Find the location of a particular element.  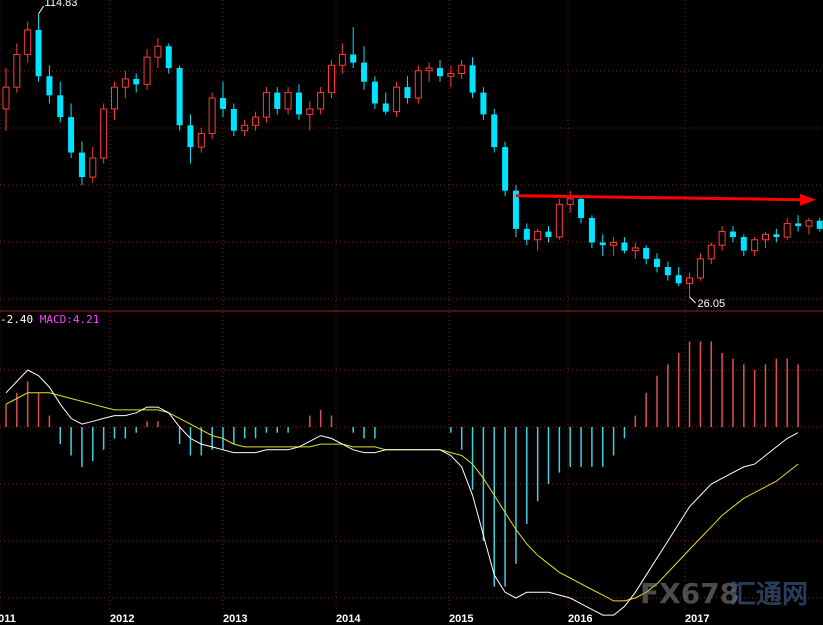

x-tick-label: 2016 is located at coordinates (580, 619).